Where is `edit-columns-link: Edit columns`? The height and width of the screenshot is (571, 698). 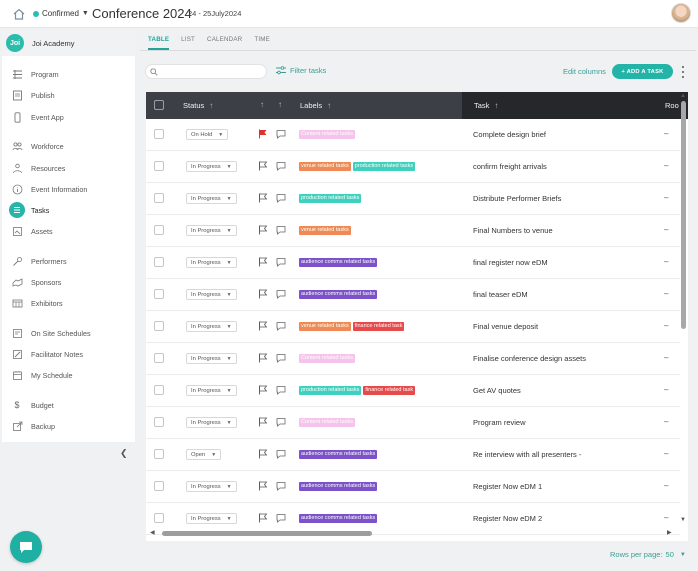
edit-columns-link: Edit columns is located at coordinates (584, 71).